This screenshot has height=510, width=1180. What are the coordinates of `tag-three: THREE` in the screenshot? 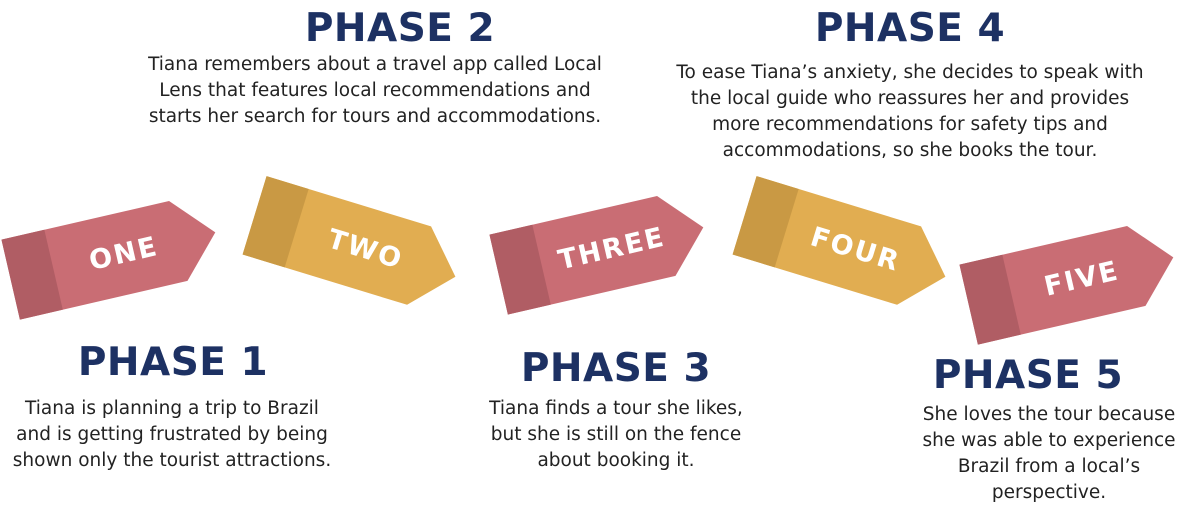 It's located at (600, 251).